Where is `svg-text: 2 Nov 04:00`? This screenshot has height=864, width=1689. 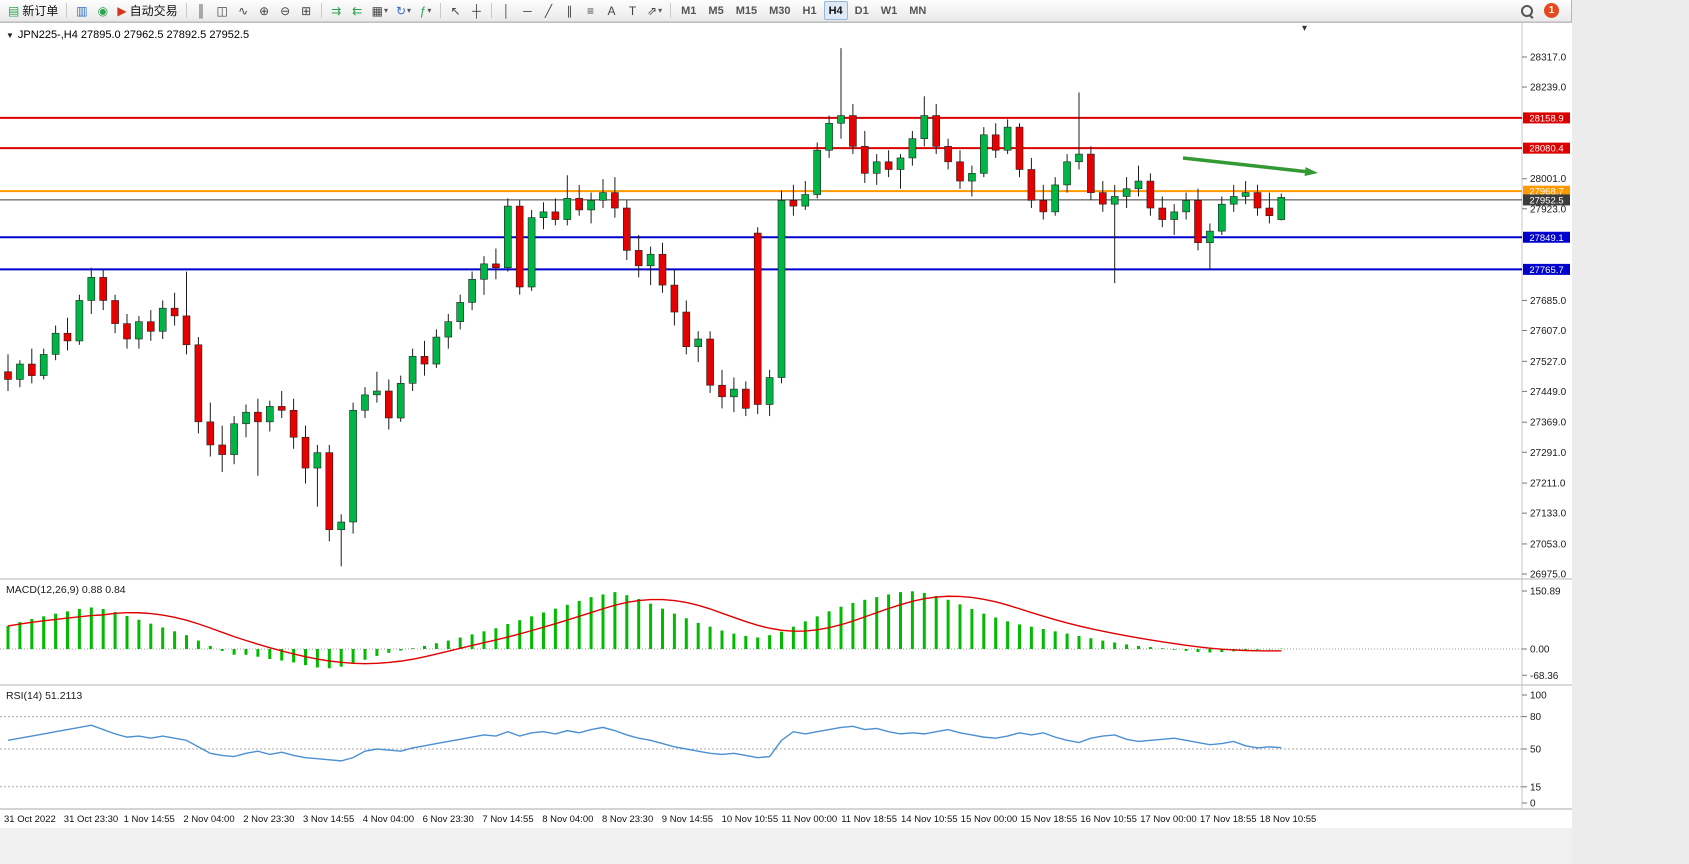
svg-text: 2 Nov 04:00 is located at coordinates (208, 819).